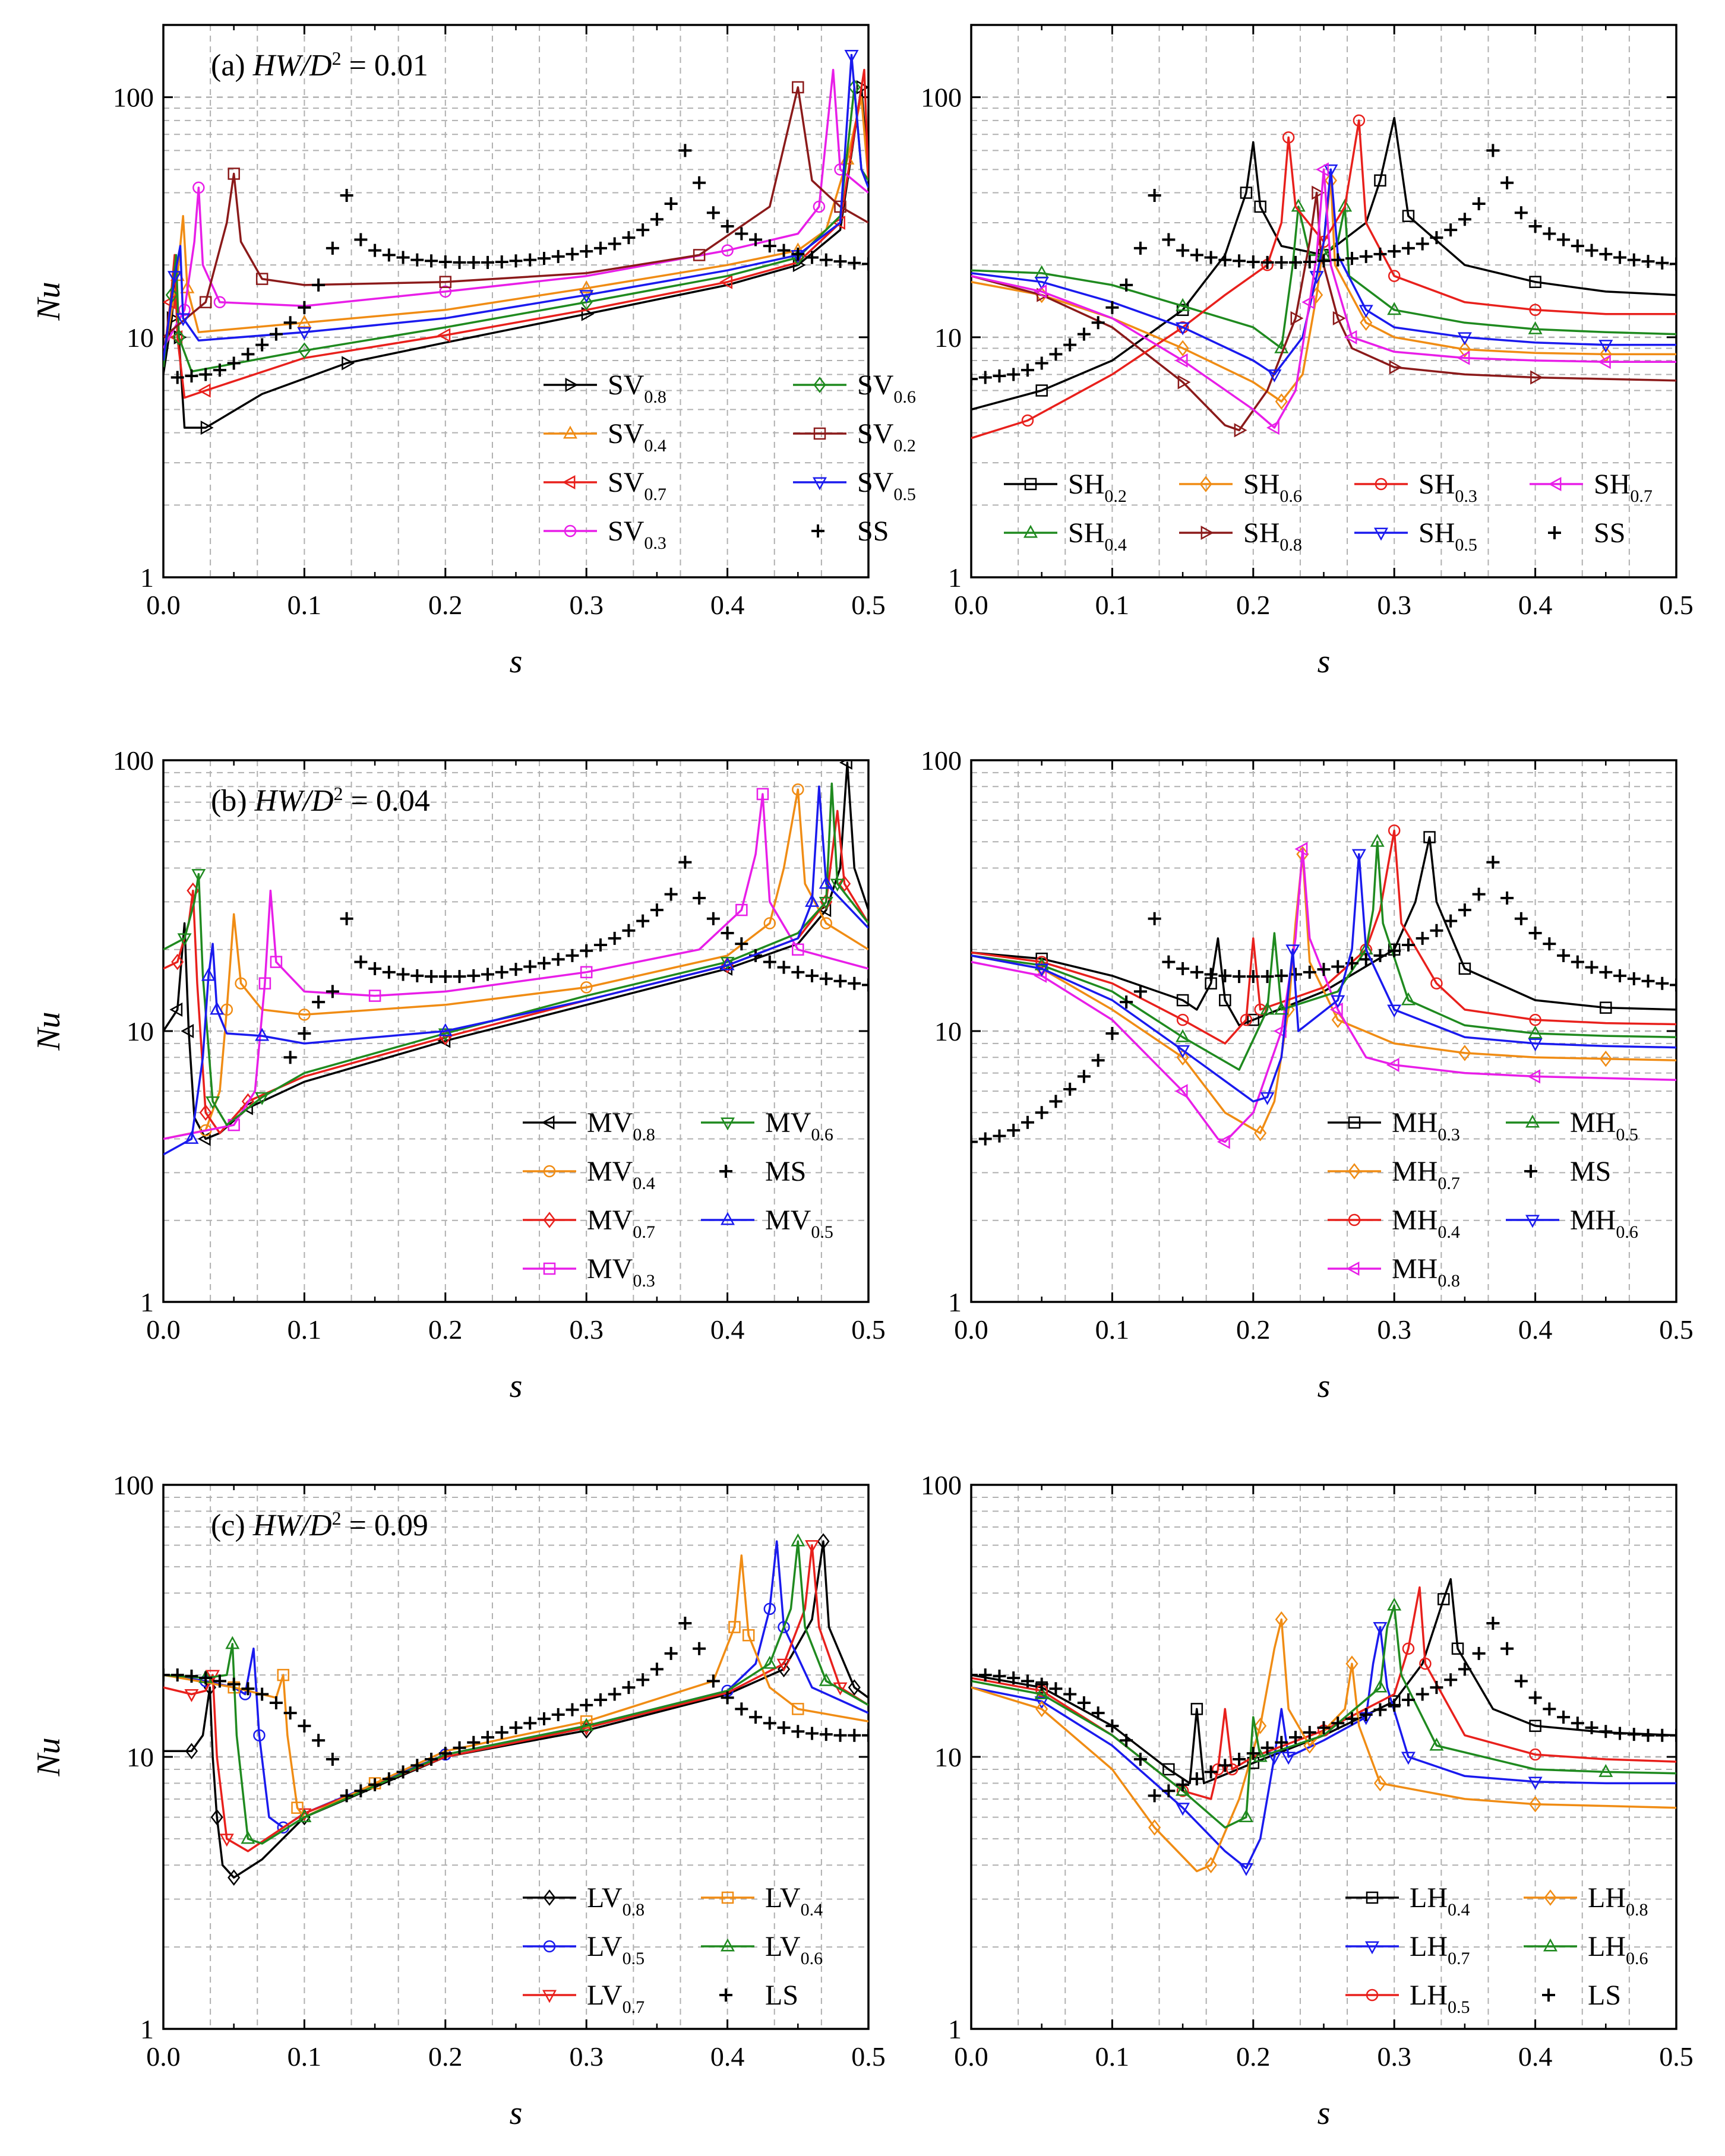 This screenshot has height=2156, width=1725. What do you see at coordinates (248, 1838) in the screenshot?
I see `series-LV-0.6-marker` at bounding box center [248, 1838].